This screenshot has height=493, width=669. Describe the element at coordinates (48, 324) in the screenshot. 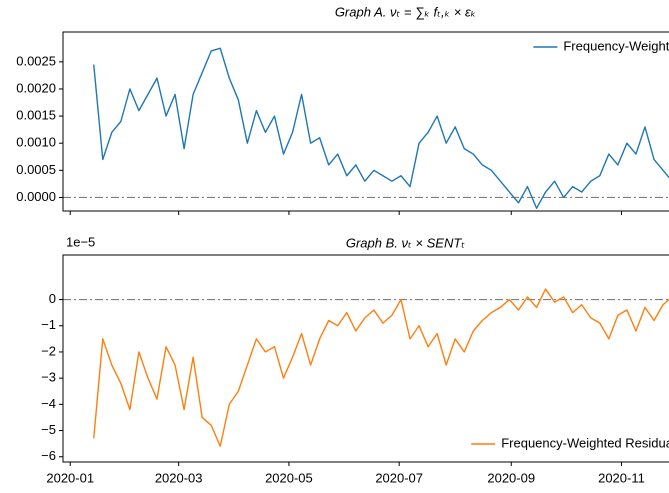

I see `y-tick-label: −1` at that location.